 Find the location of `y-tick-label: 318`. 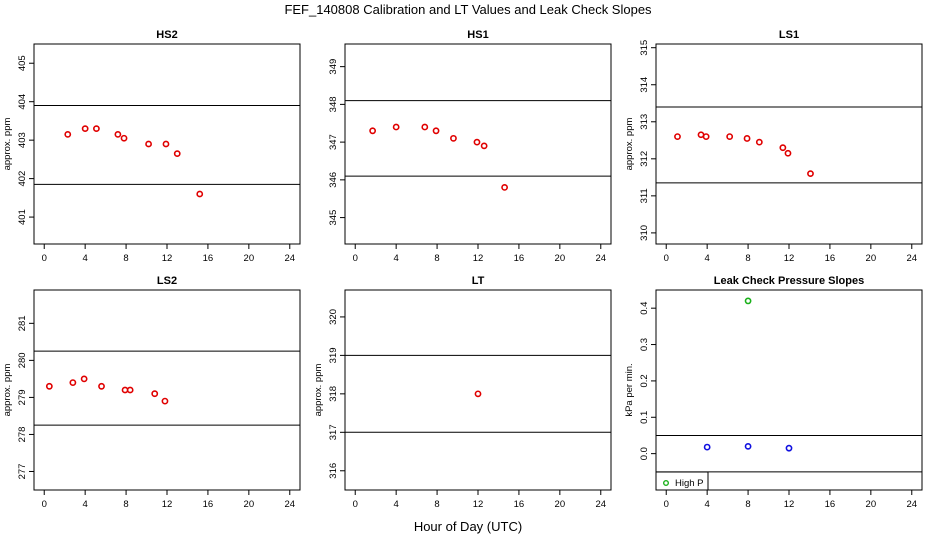

y-tick-label: 318 is located at coordinates (333, 394).